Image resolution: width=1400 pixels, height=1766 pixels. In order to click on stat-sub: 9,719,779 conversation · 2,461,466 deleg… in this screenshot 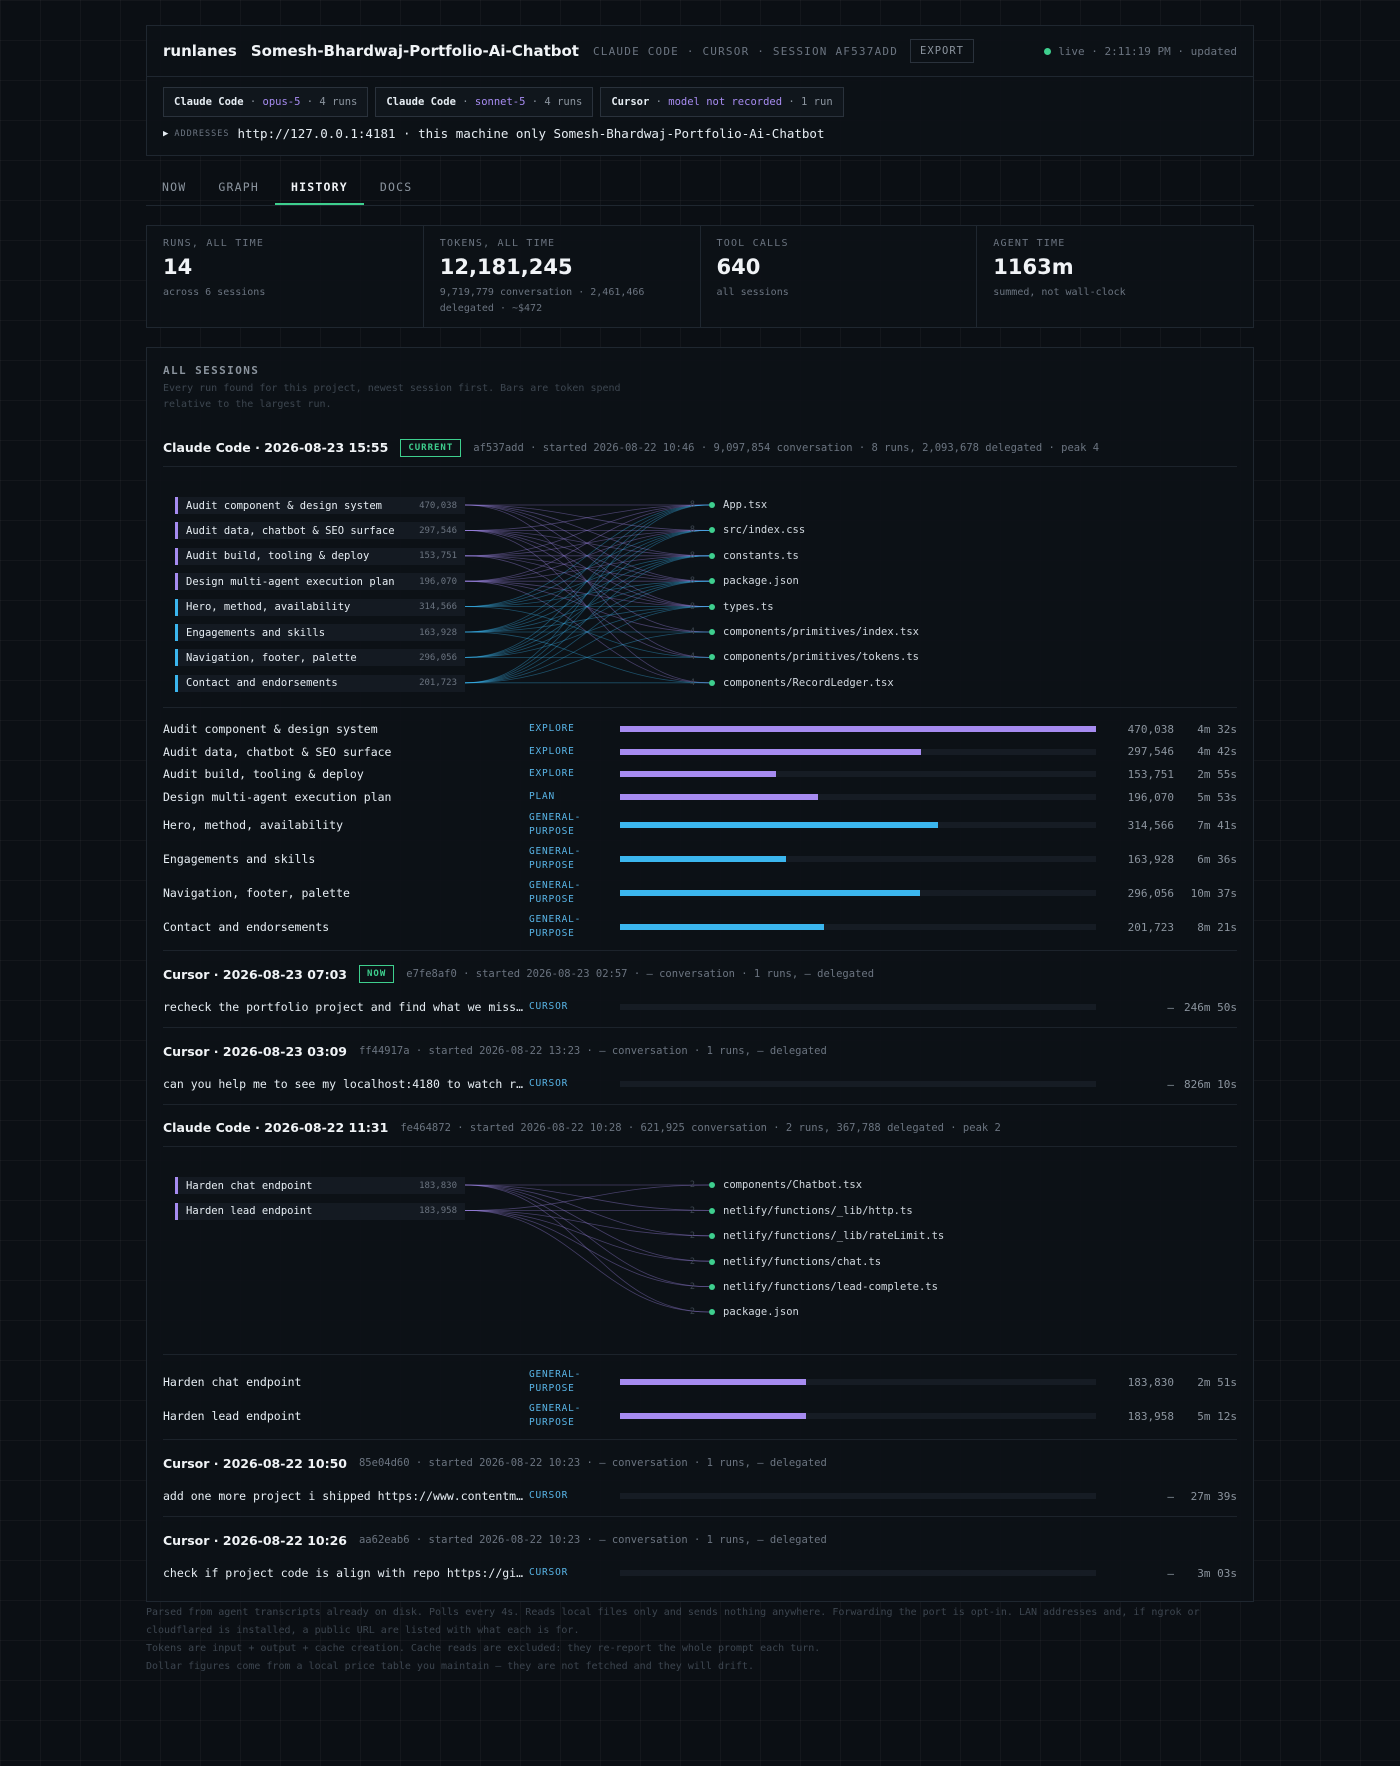, I will do `click(542, 300)`.